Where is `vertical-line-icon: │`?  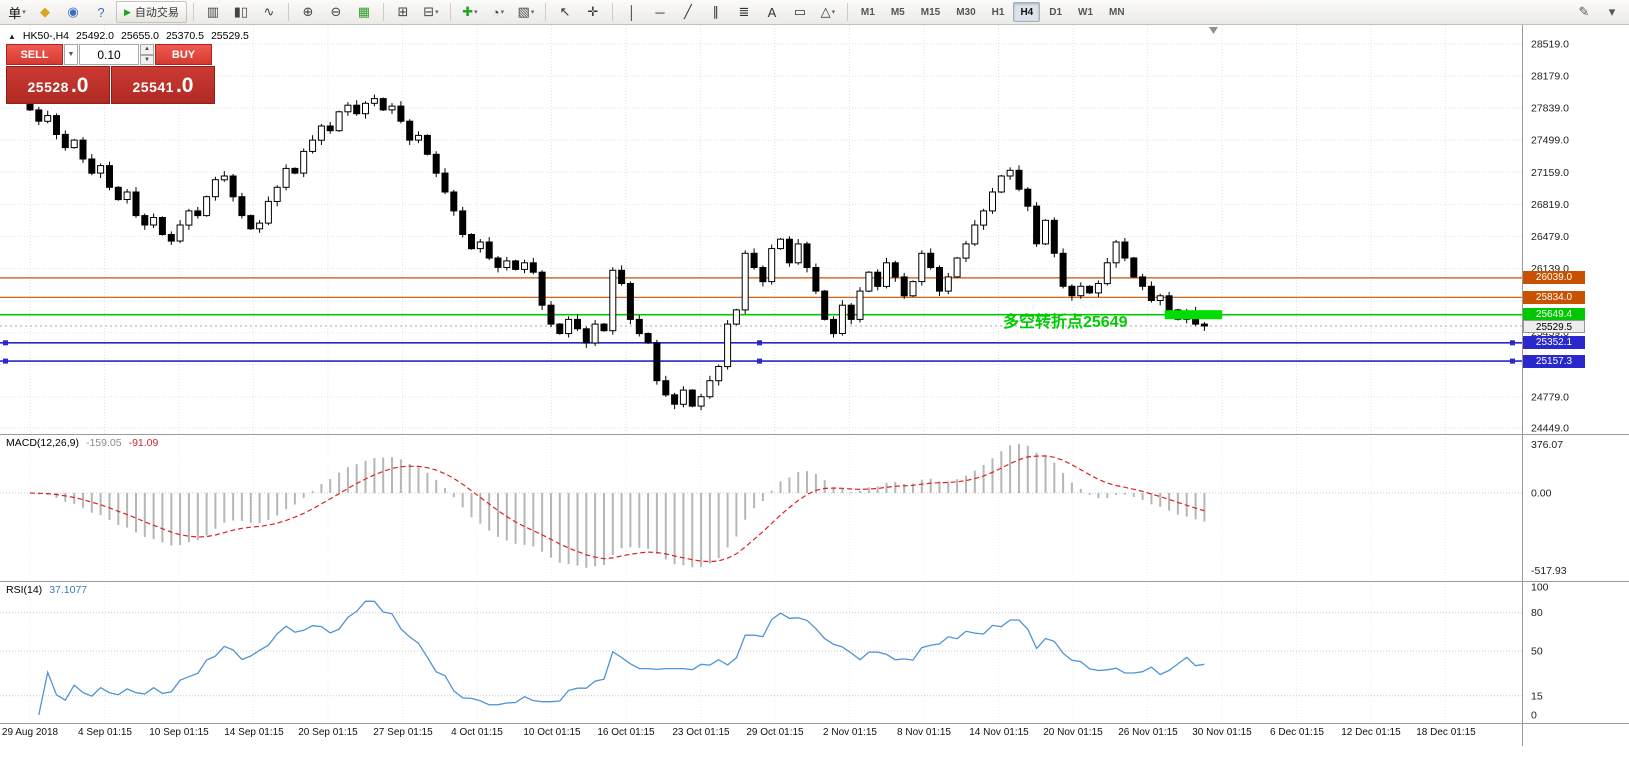
vertical-line-icon: │ is located at coordinates (632, 12).